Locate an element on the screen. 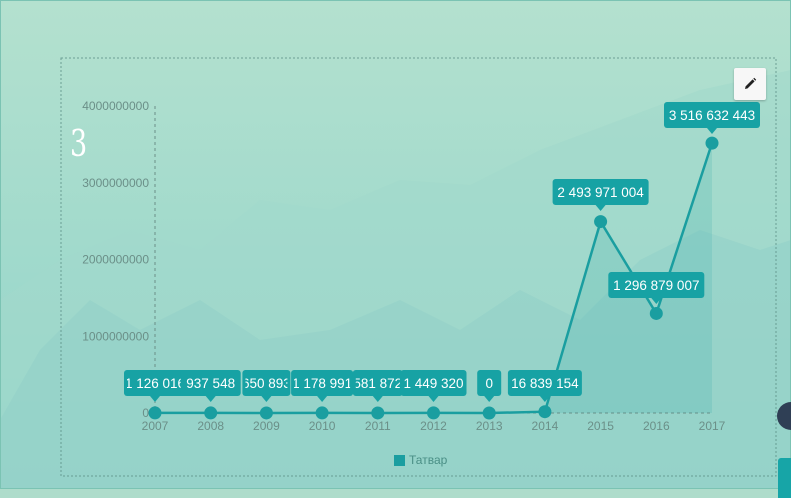 This screenshot has height=498, width=791. data-label-text: 1 178 991 is located at coordinates (322, 383).